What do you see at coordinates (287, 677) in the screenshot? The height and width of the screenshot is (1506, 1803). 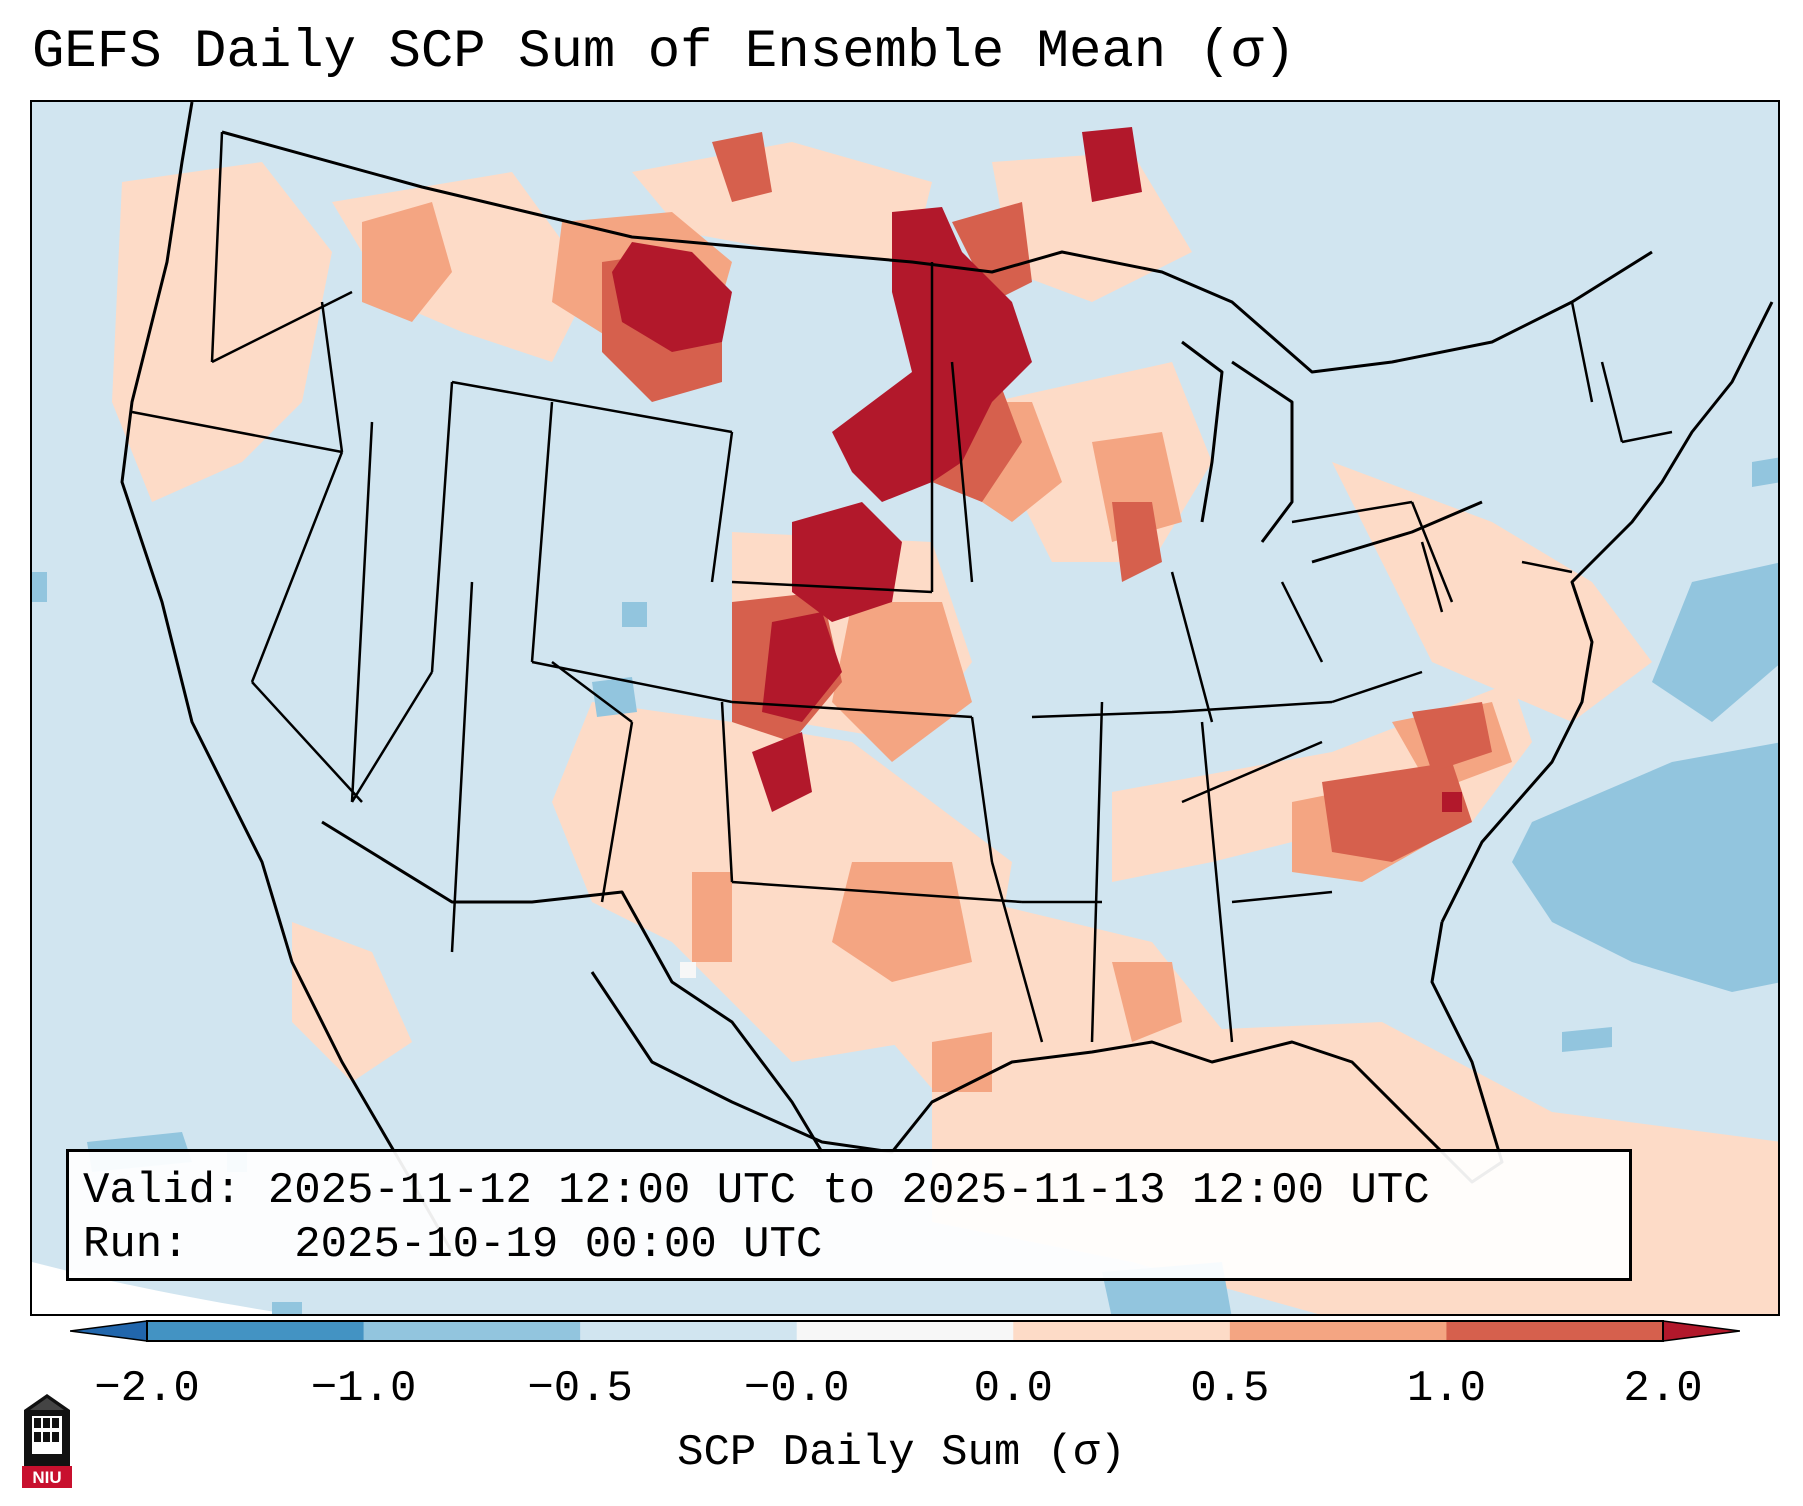 I see `west-coastline` at bounding box center [287, 677].